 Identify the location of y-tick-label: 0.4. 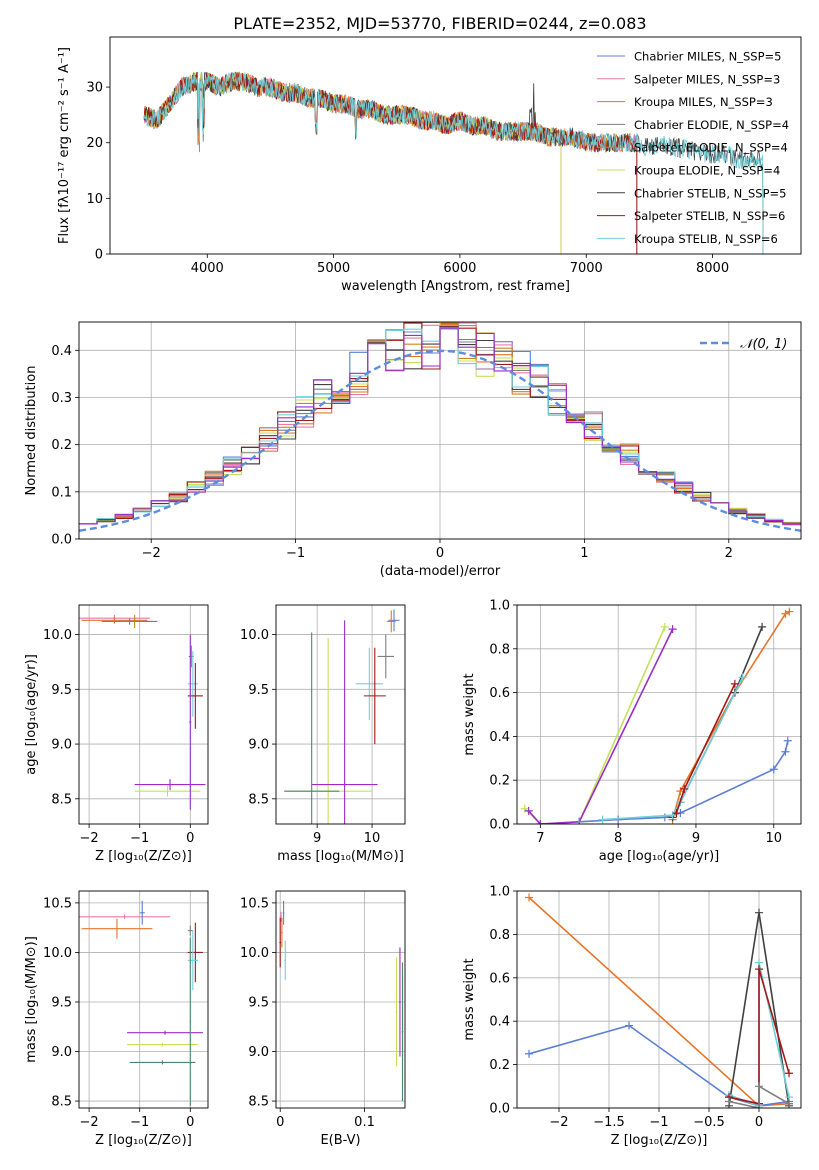
(61, 351).